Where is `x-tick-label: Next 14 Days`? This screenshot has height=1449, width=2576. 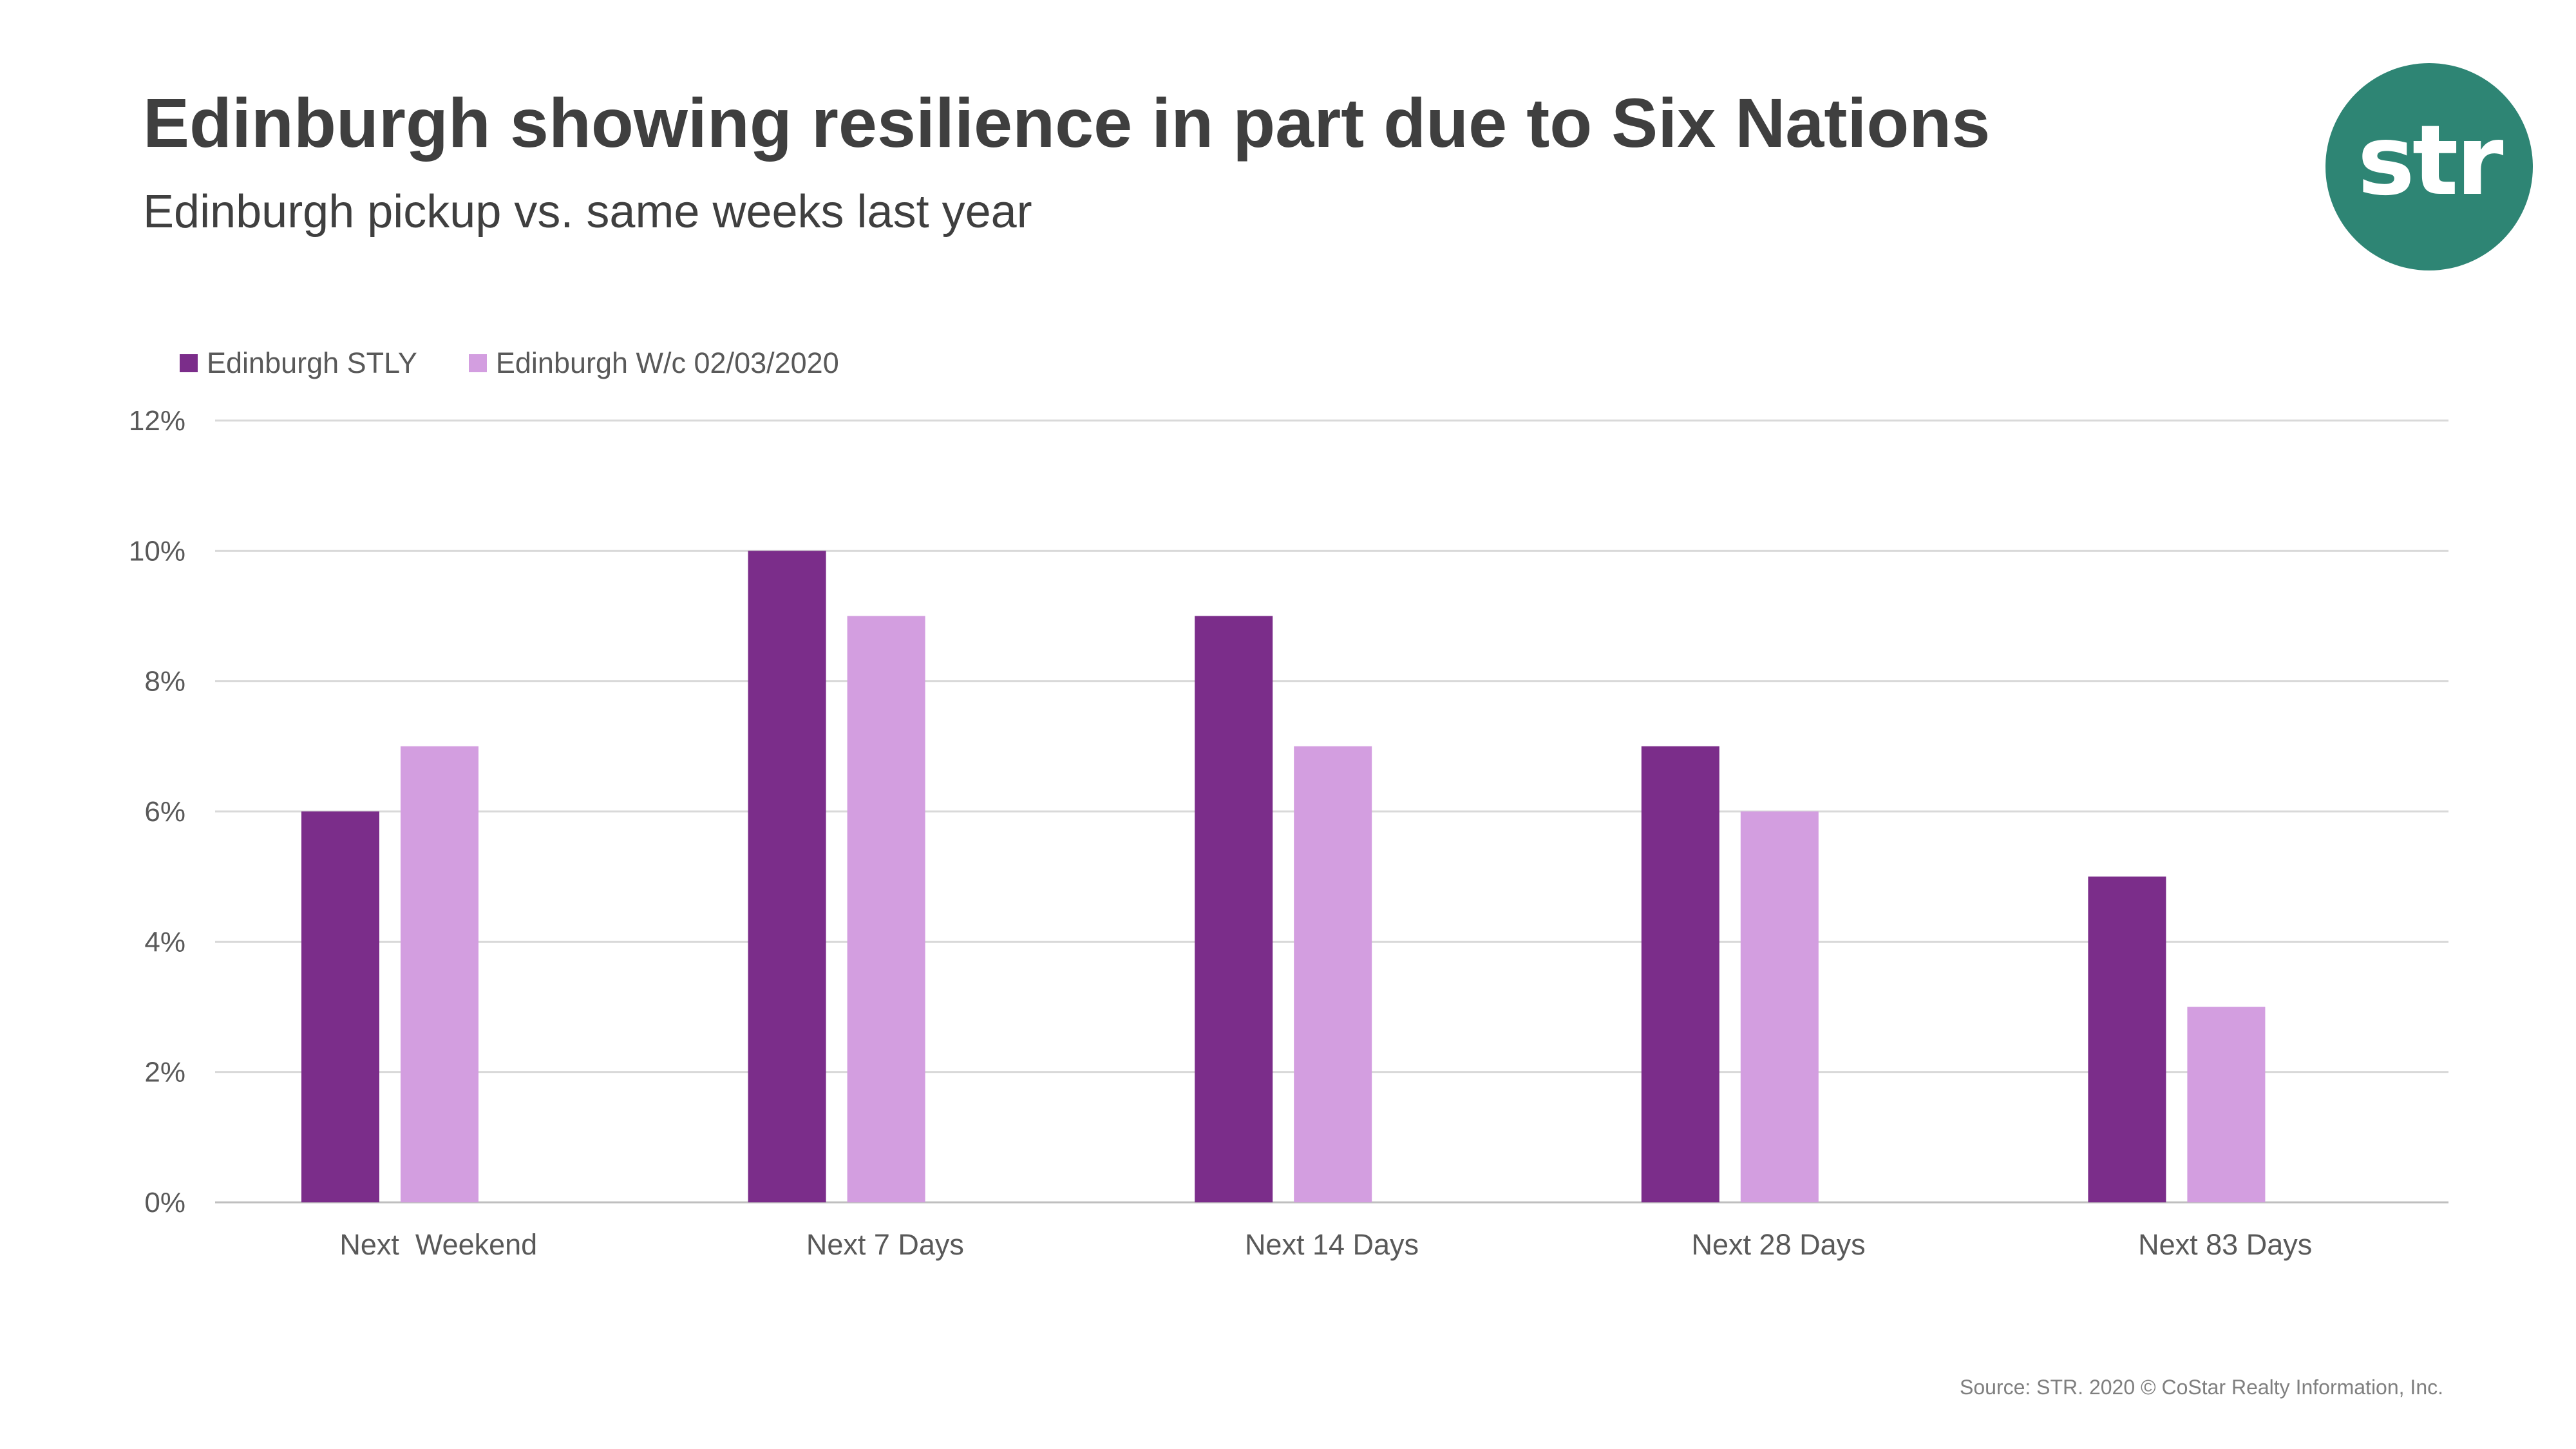
x-tick-label: Next 14 Days is located at coordinates (1332, 1244).